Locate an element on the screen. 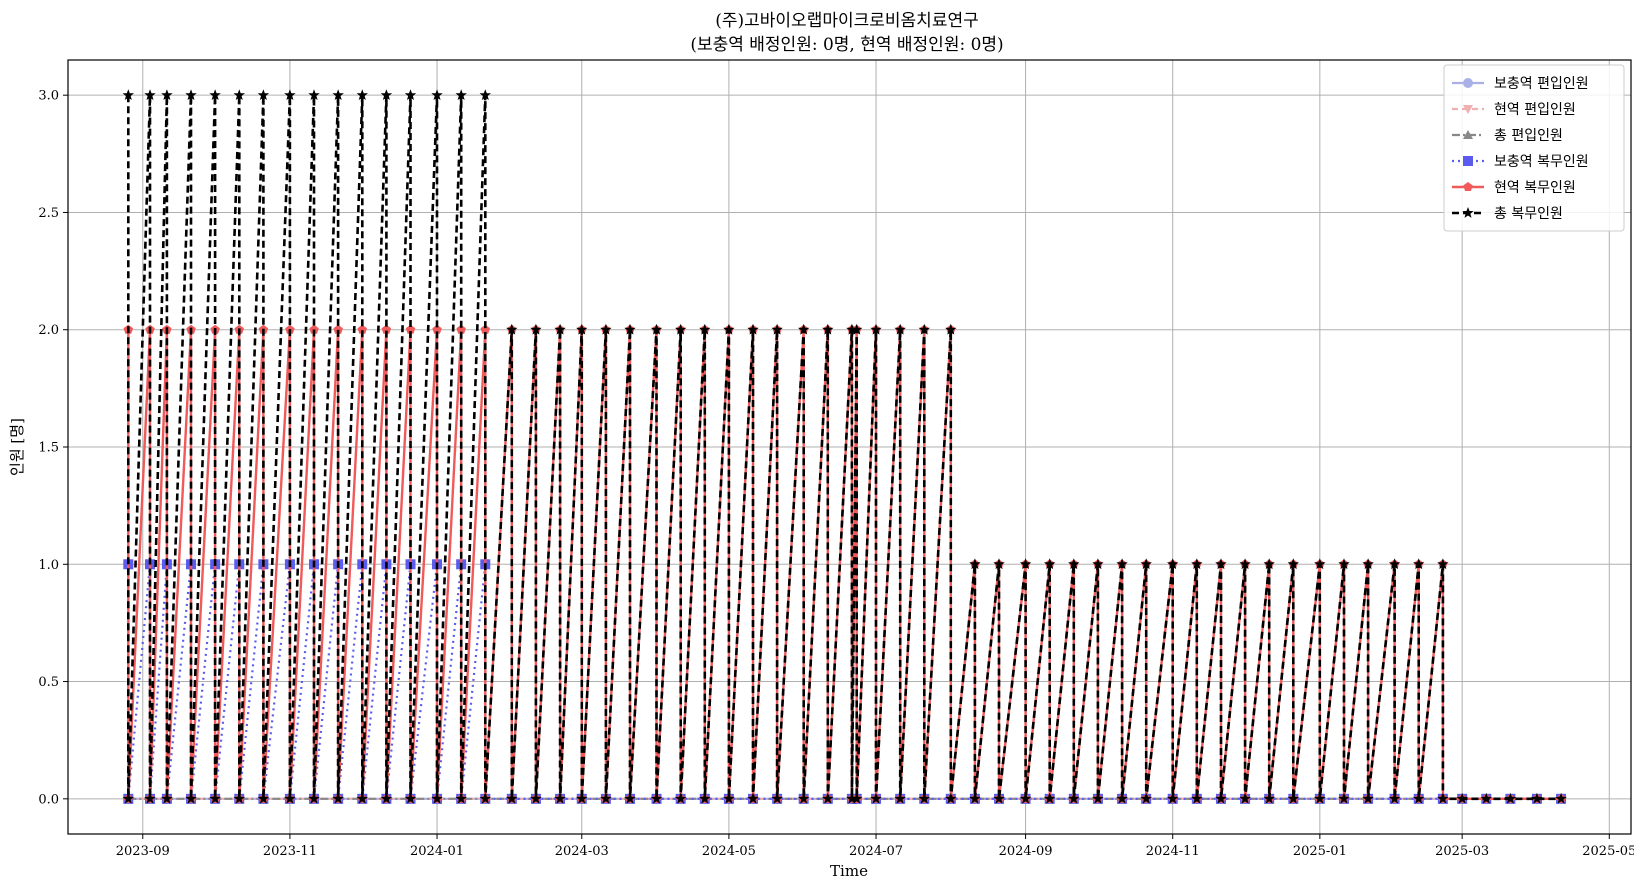 The image size is (1634, 894). x-tick-label: 2025-01 is located at coordinates (1320, 851).